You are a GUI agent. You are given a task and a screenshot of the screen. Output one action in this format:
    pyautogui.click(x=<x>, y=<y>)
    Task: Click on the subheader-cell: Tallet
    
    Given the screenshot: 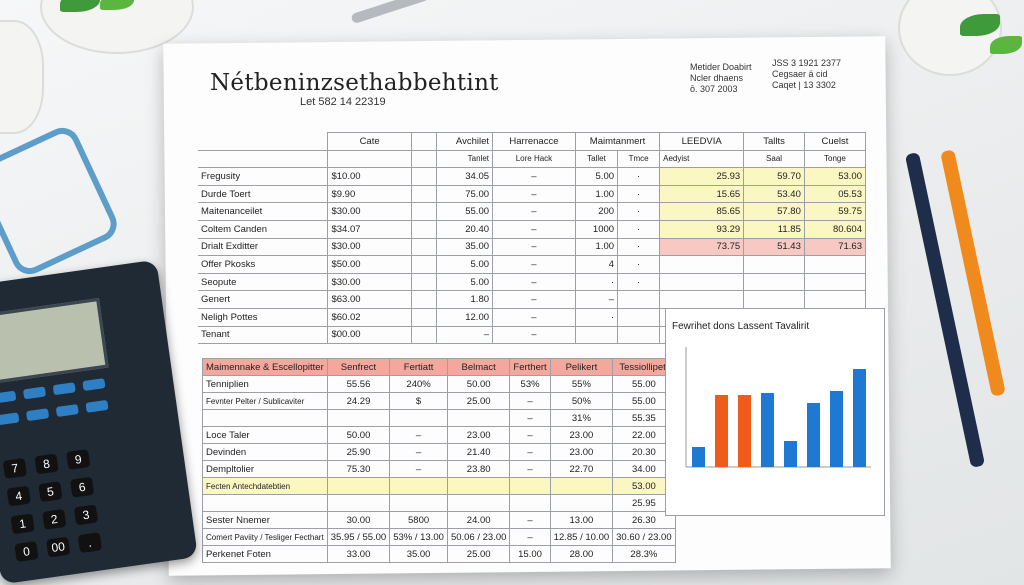 What is the action you would take?
    pyautogui.click(x=596, y=159)
    